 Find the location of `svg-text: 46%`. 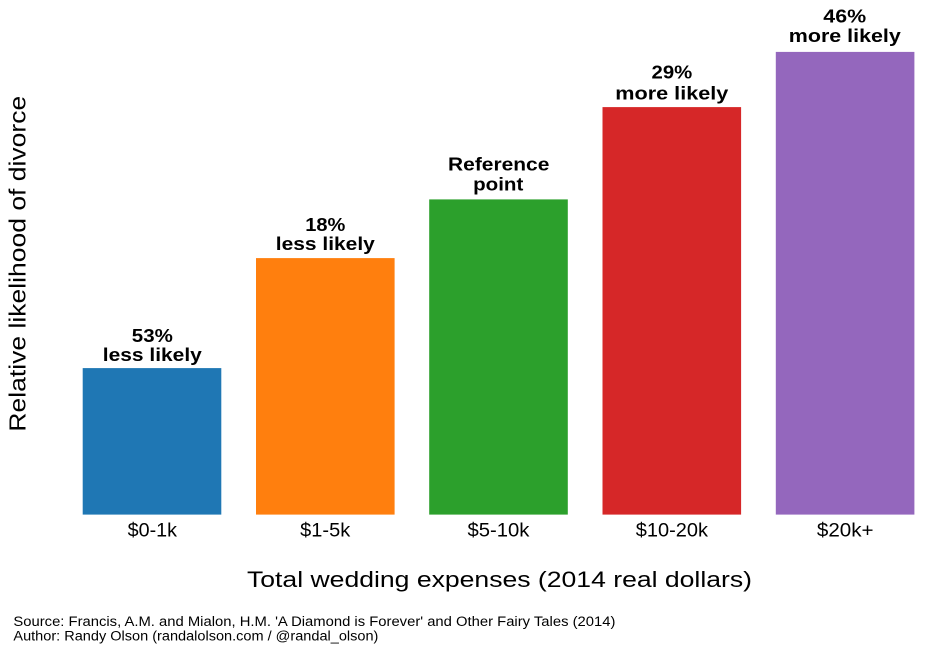

svg-text: 46% is located at coordinates (844, 15).